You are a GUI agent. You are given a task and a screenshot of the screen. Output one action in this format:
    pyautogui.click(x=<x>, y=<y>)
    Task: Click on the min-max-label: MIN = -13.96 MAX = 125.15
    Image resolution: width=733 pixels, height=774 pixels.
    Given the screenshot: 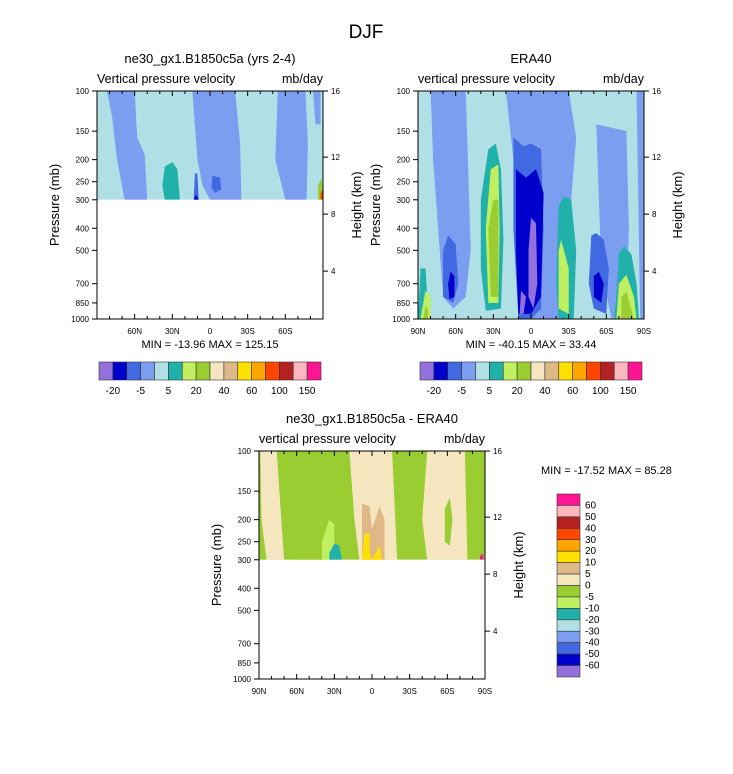 What is the action you would take?
    pyautogui.click(x=210, y=345)
    